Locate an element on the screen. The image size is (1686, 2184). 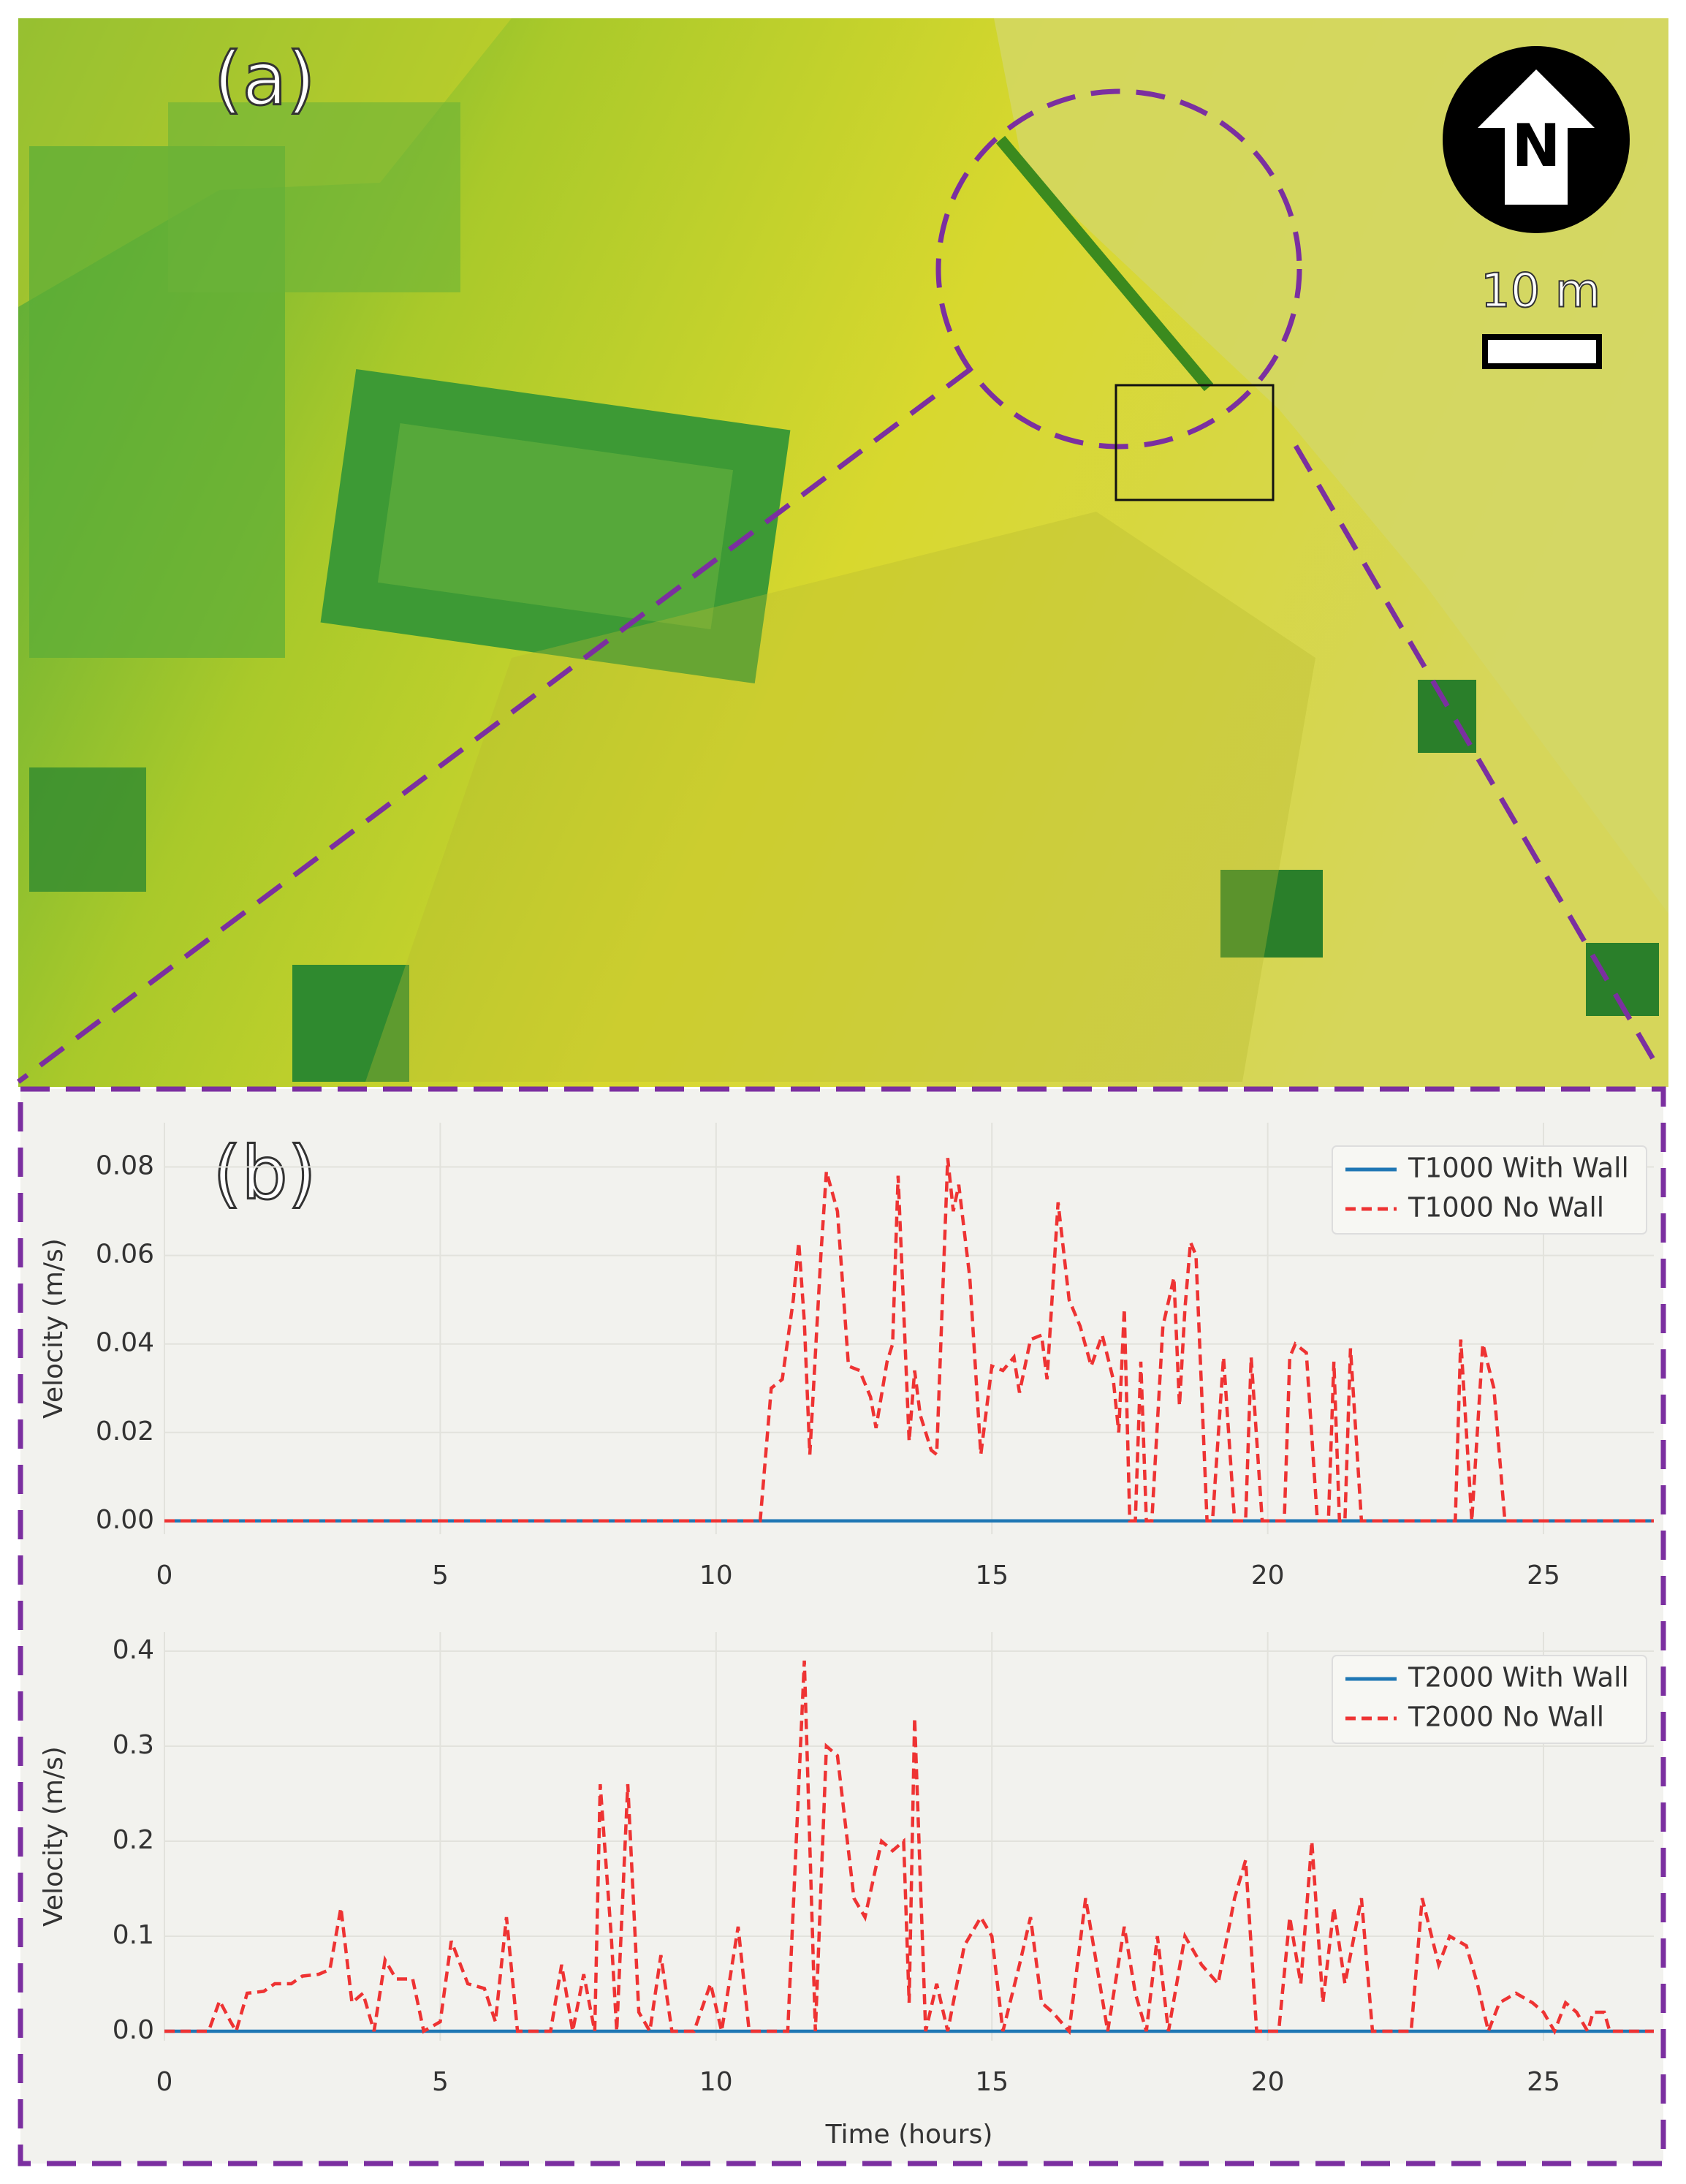
focus-circle is located at coordinates (1119, 269).